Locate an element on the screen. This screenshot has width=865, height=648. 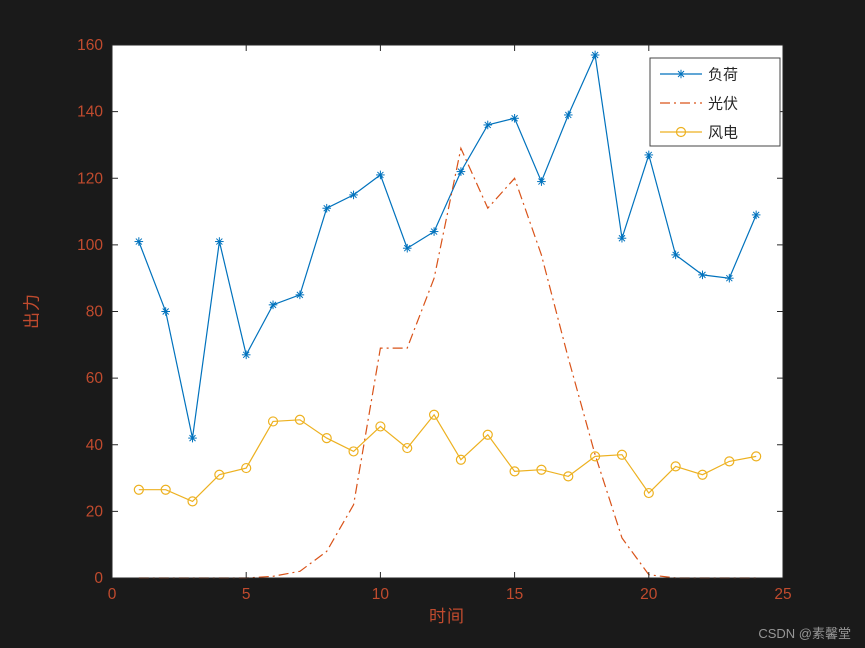
x-tick-label: 5 is located at coordinates (246, 594).